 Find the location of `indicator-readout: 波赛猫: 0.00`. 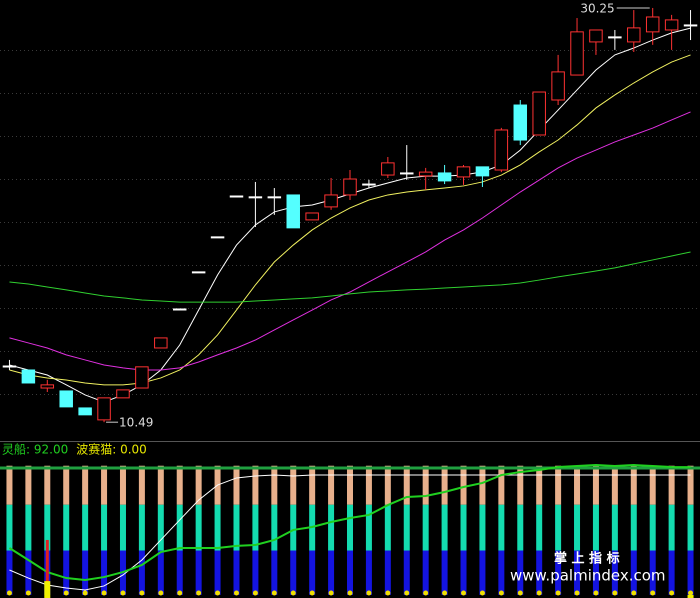

indicator-readout: 波赛猫: 0.00 is located at coordinates (111, 449).